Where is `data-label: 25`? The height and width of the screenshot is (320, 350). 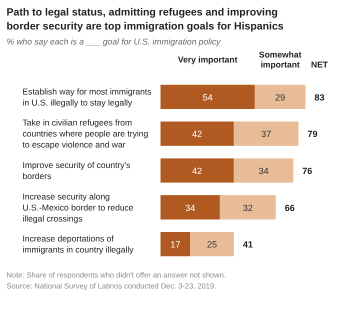
data-label: 25 is located at coordinates (212, 245).